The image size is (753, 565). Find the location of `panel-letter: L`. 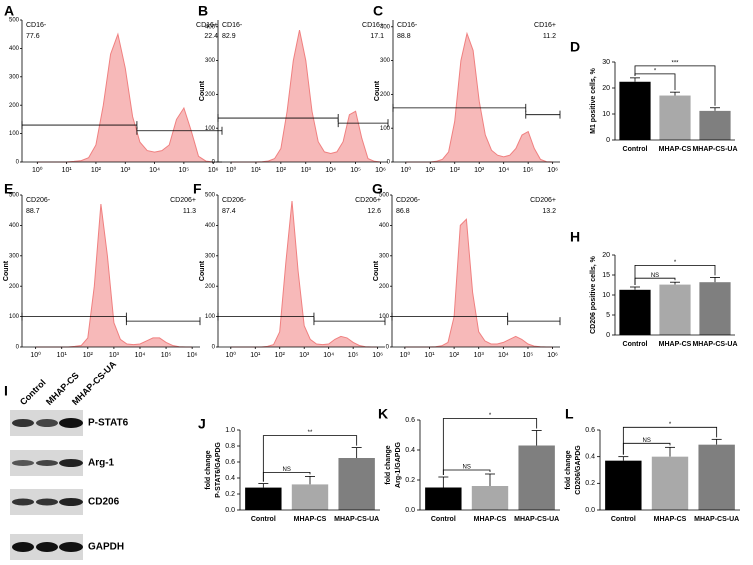

panel-letter: L is located at coordinates (569, 414).